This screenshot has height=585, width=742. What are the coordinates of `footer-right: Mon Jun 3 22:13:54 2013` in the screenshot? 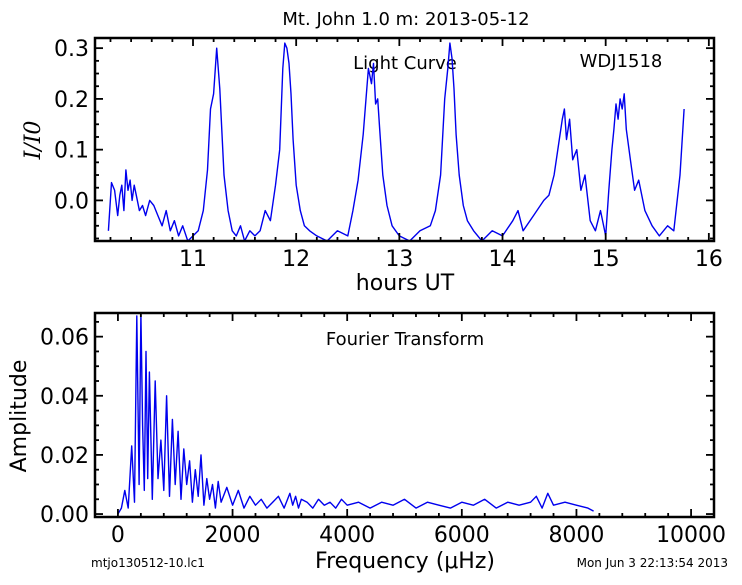 It's located at (652, 563).